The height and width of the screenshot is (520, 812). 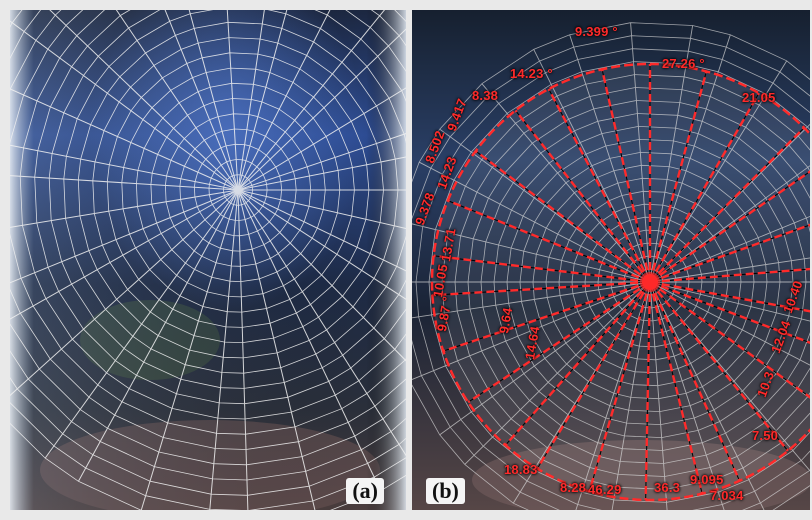 I want to click on angle-label: 7.034, so click(x=727, y=495).